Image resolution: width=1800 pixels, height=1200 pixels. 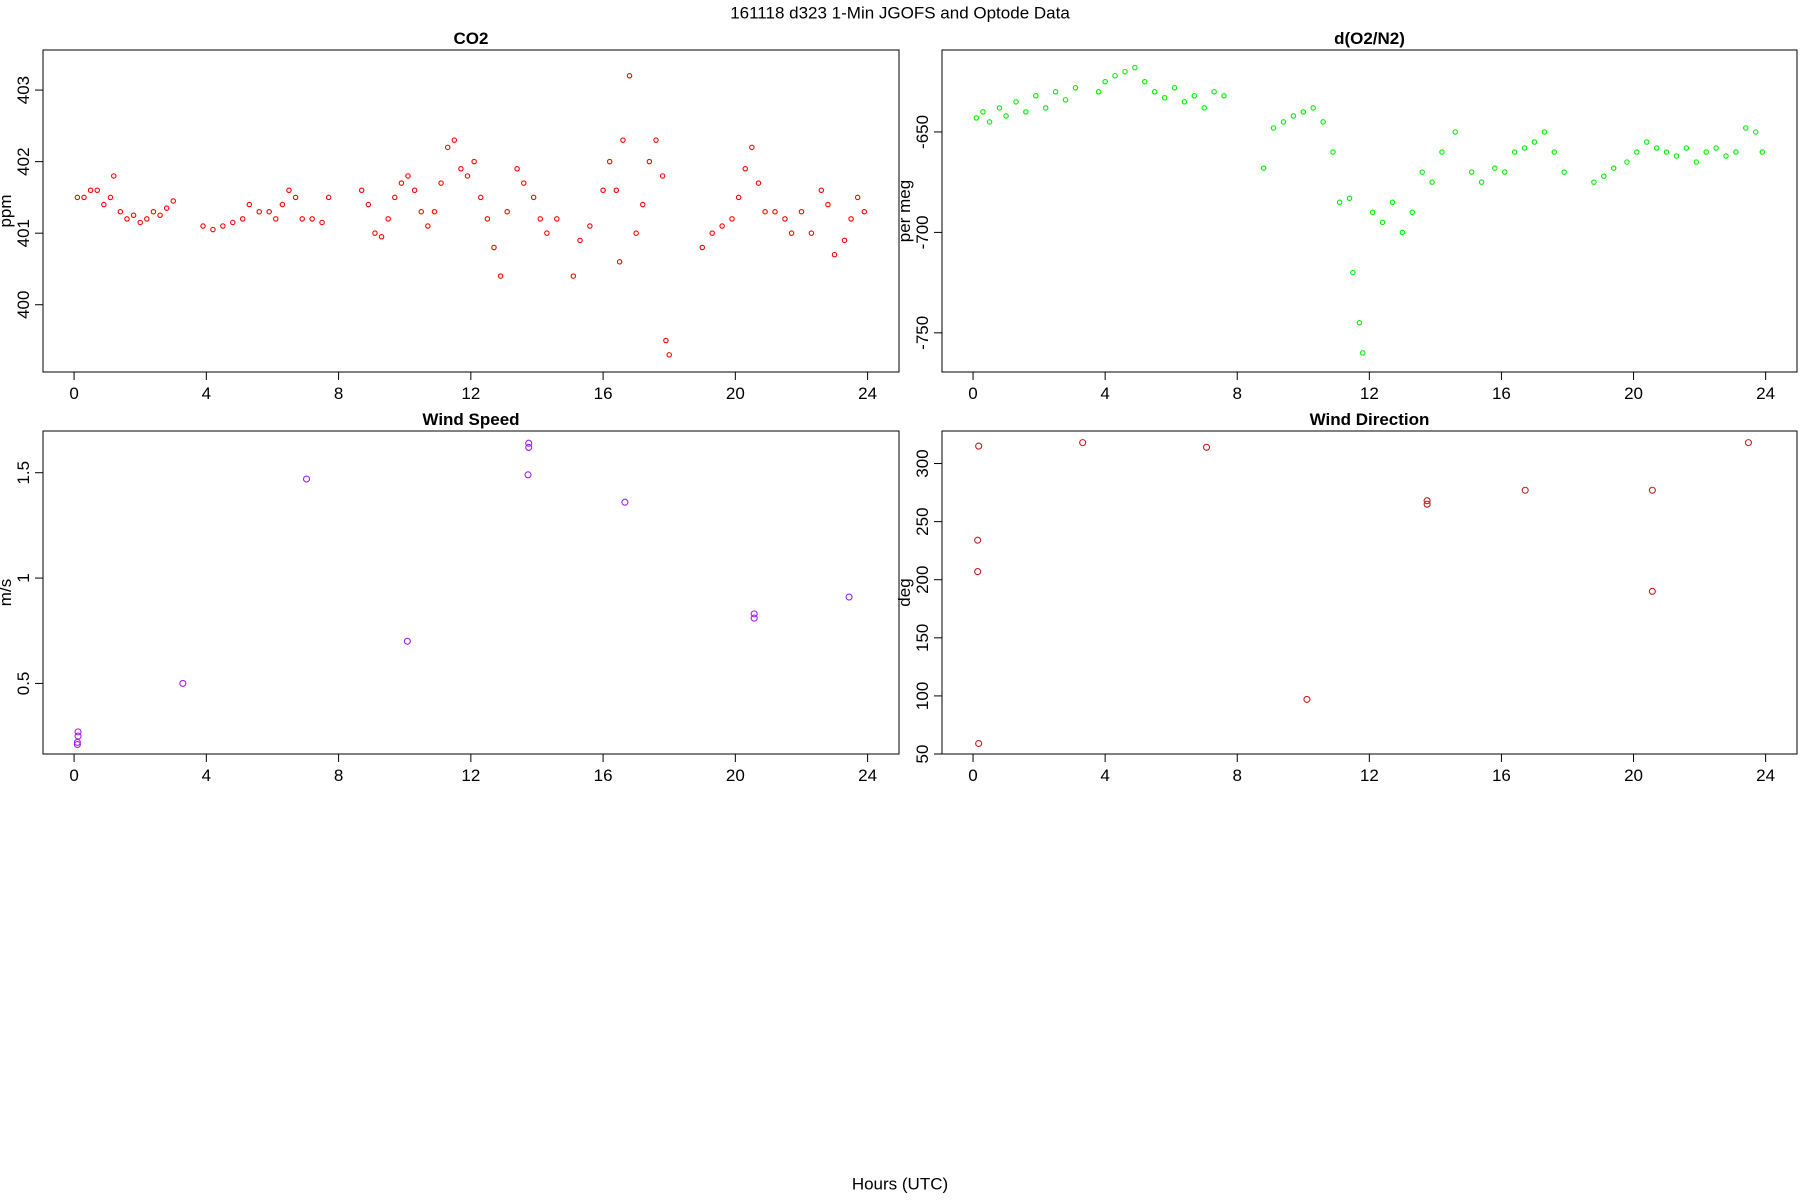 What do you see at coordinates (922, 754) in the screenshot?
I see `y-tick-label: 50` at bounding box center [922, 754].